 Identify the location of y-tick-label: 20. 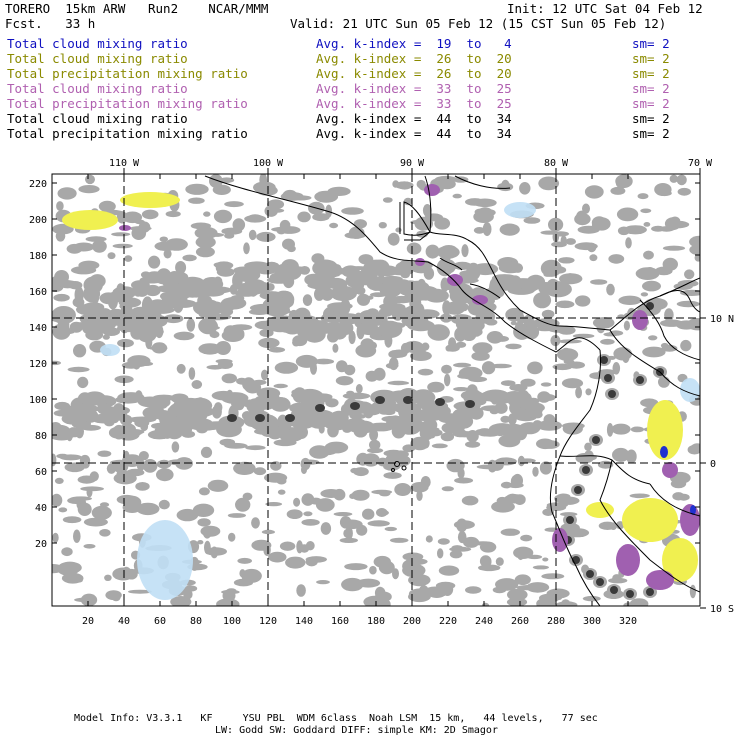
(41, 544).